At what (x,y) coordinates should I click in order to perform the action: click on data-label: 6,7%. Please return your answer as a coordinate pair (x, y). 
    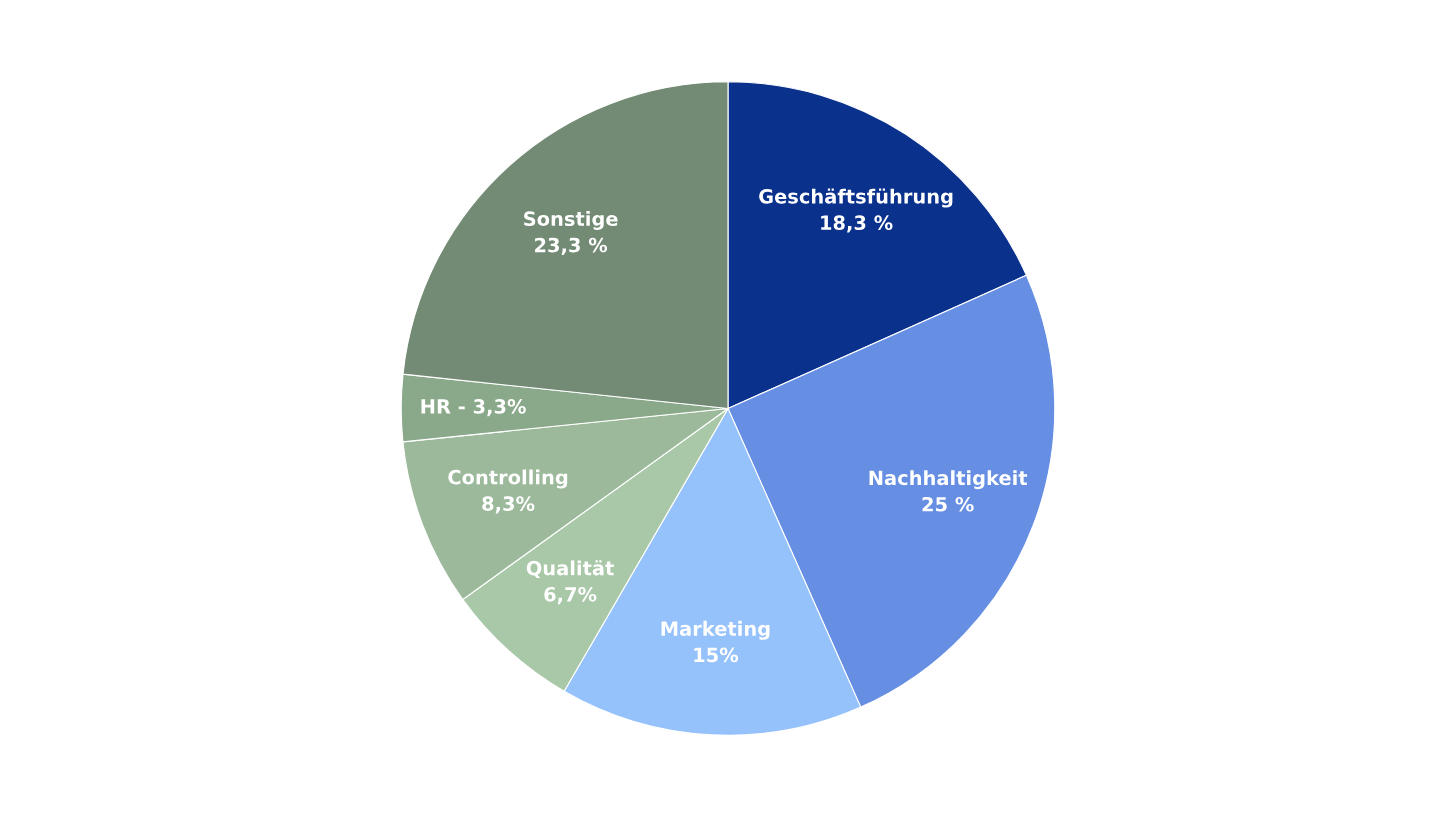
    Looking at the image, I should click on (570, 595).